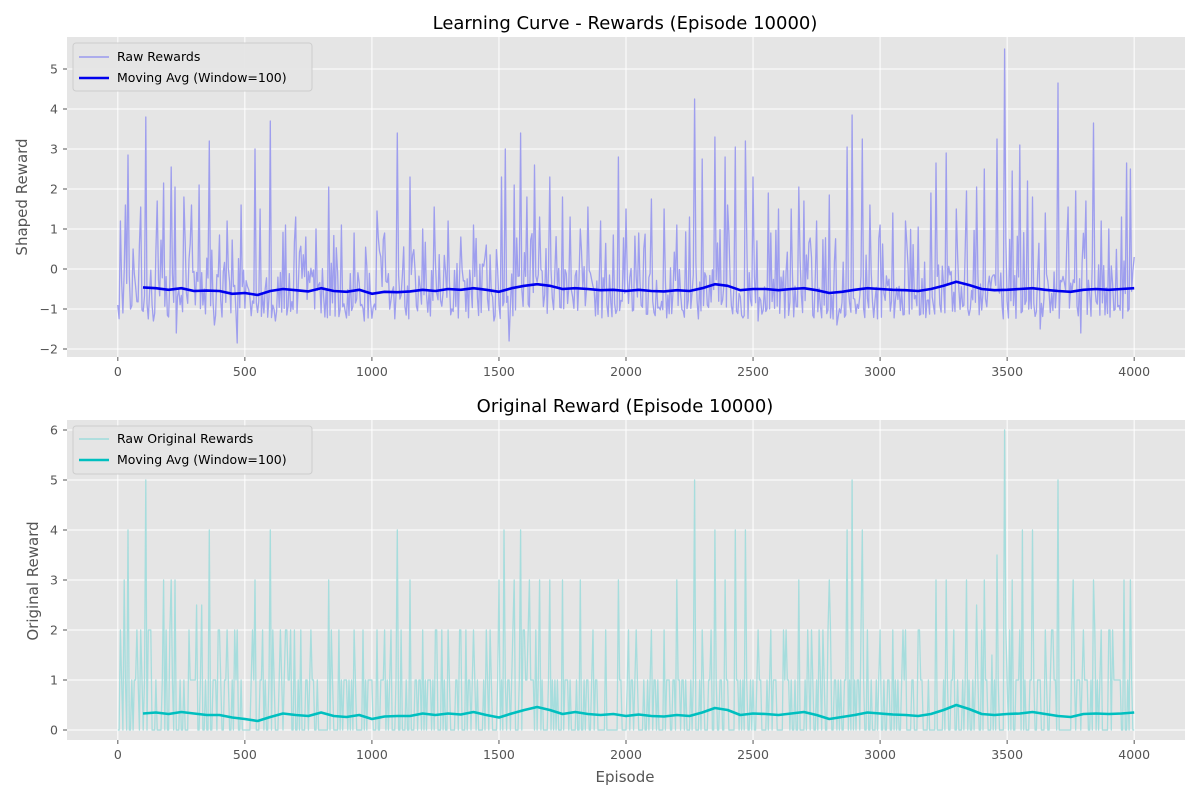 Image resolution: width=1200 pixels, height=800 pixels. I want to click on y-axis-label: Shaped Reward, so click(22, 196).